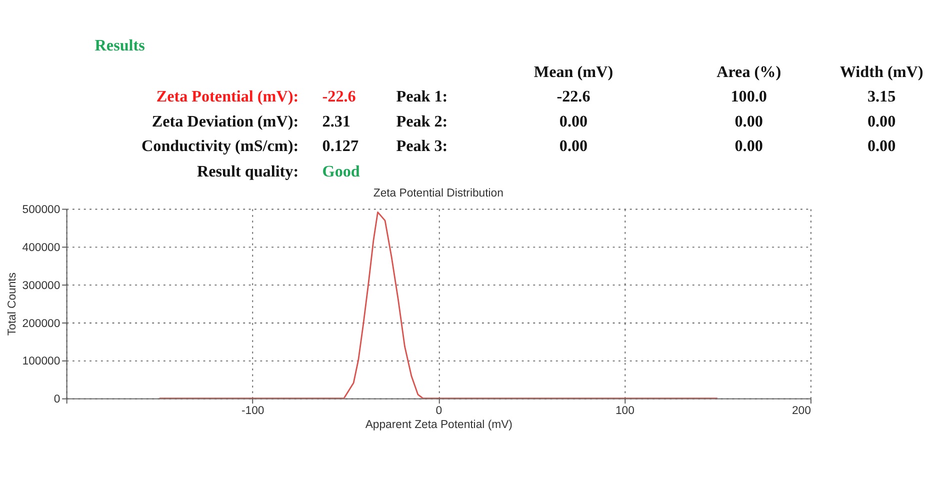 The width and height of the screenshot is (928, 503). I want to click on text: Area (%), so click(749, 73).